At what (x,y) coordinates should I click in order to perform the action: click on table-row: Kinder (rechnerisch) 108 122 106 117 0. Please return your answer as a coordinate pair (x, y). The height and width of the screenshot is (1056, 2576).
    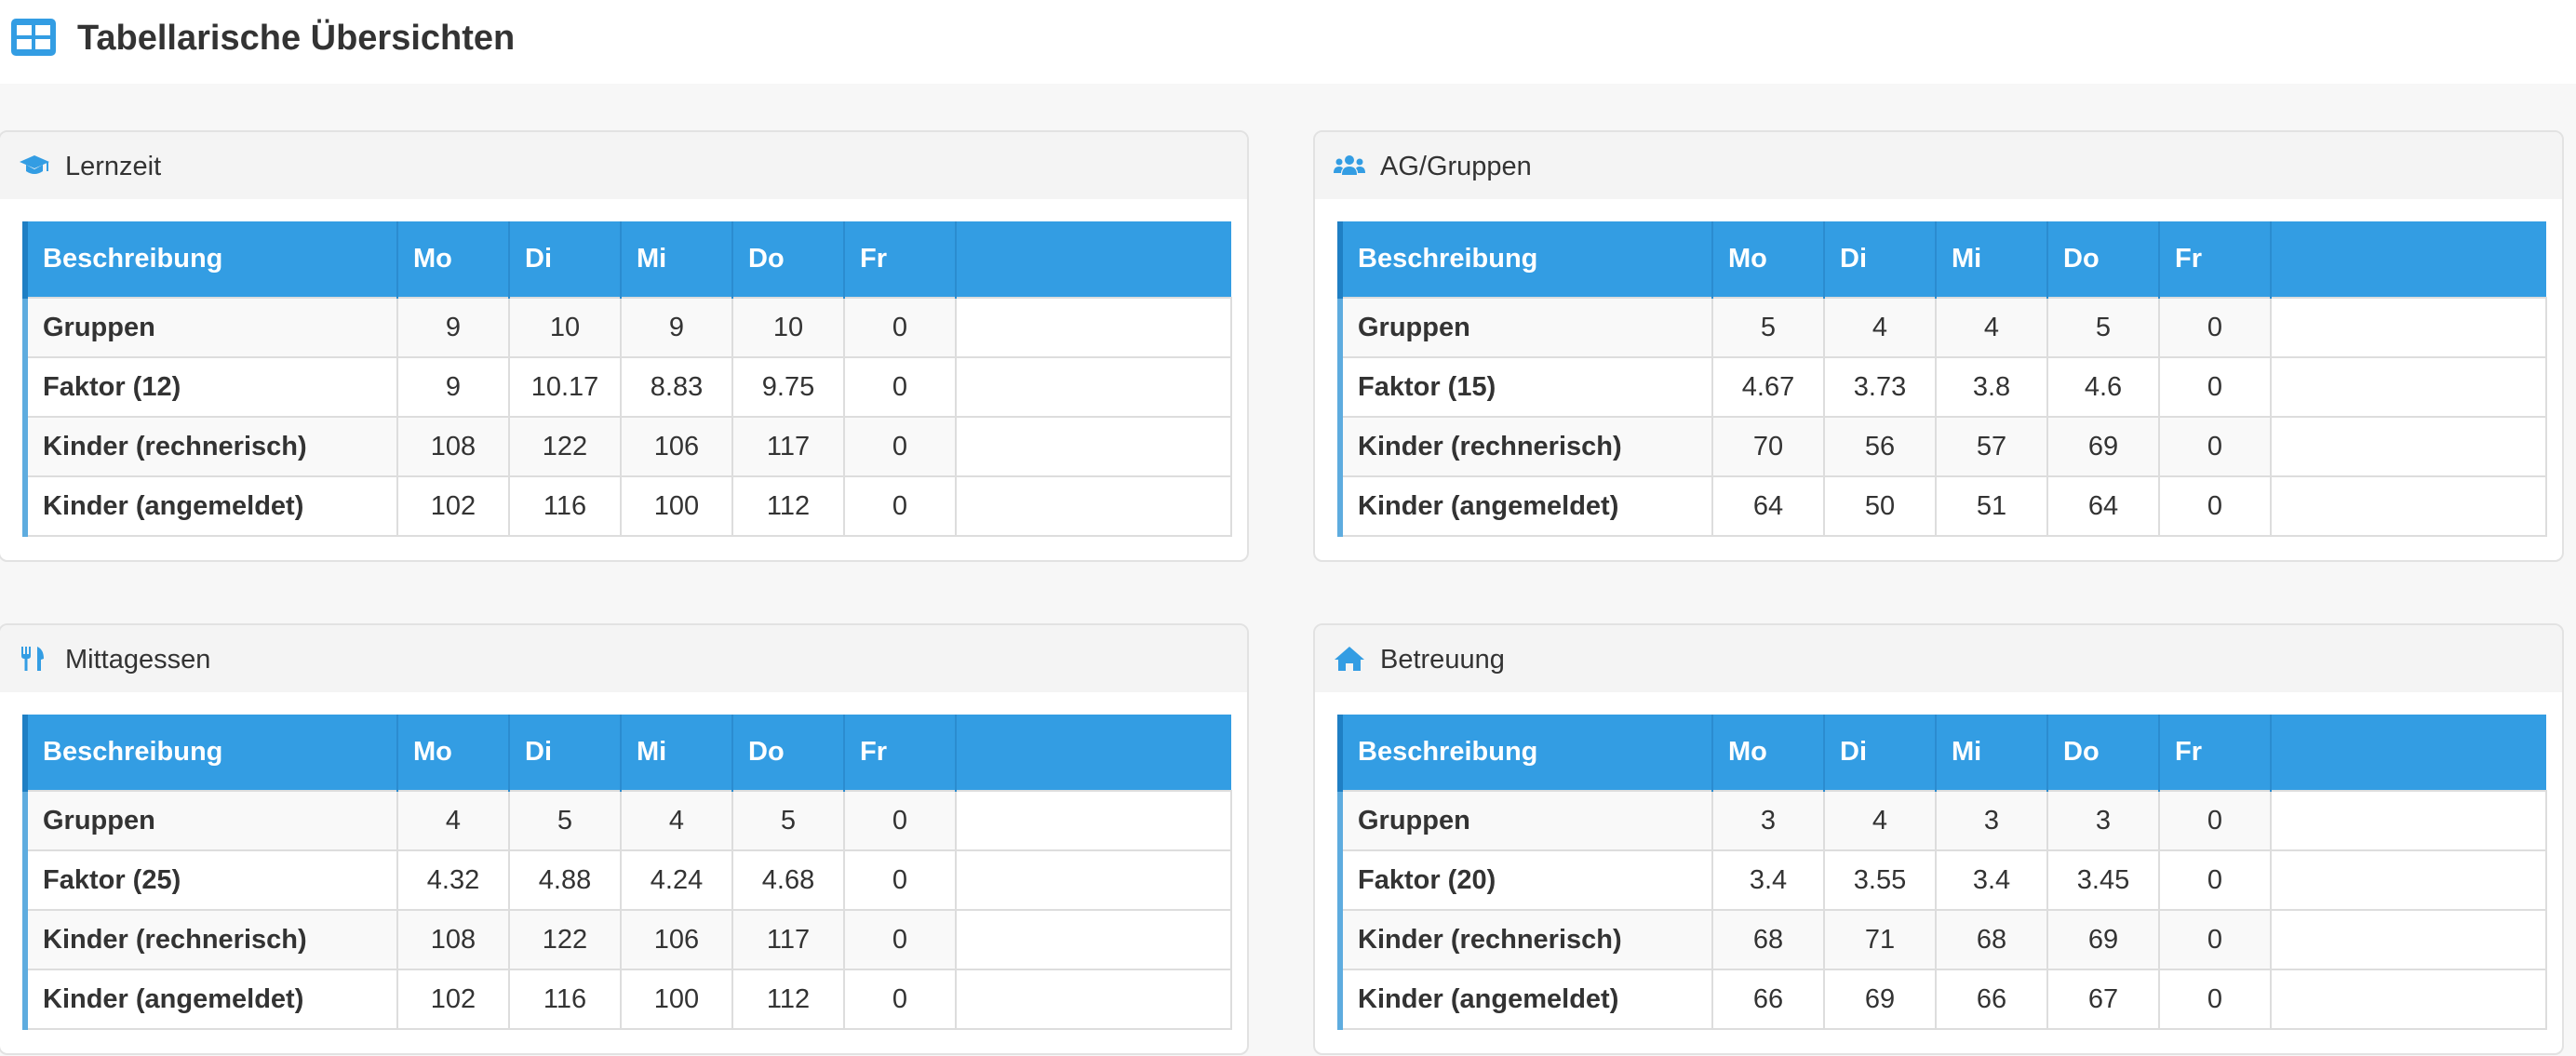
    Looking at the image, I should click on (627, 446).